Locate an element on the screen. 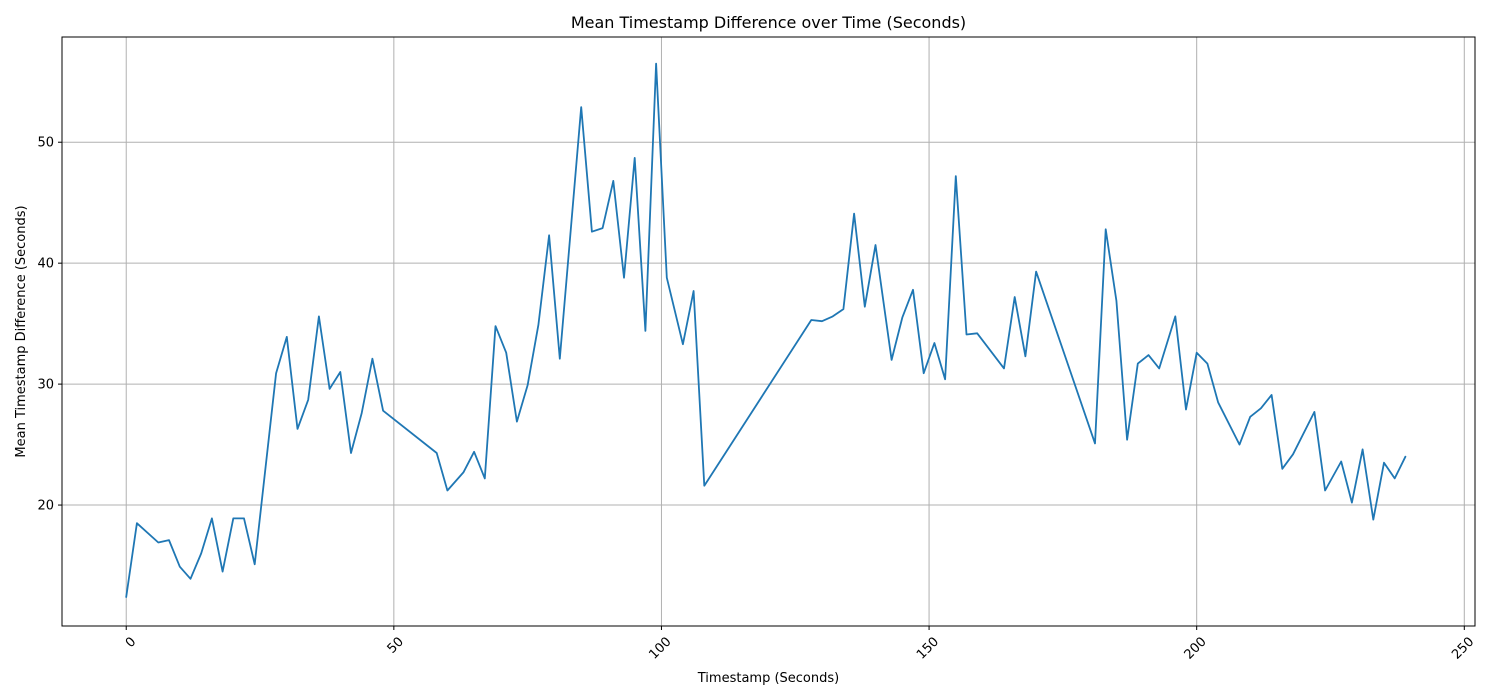 This screenshot has height=700, width=1500. x-axis-label: Timestamp (Seconds) is located at coordinates (768, 678).